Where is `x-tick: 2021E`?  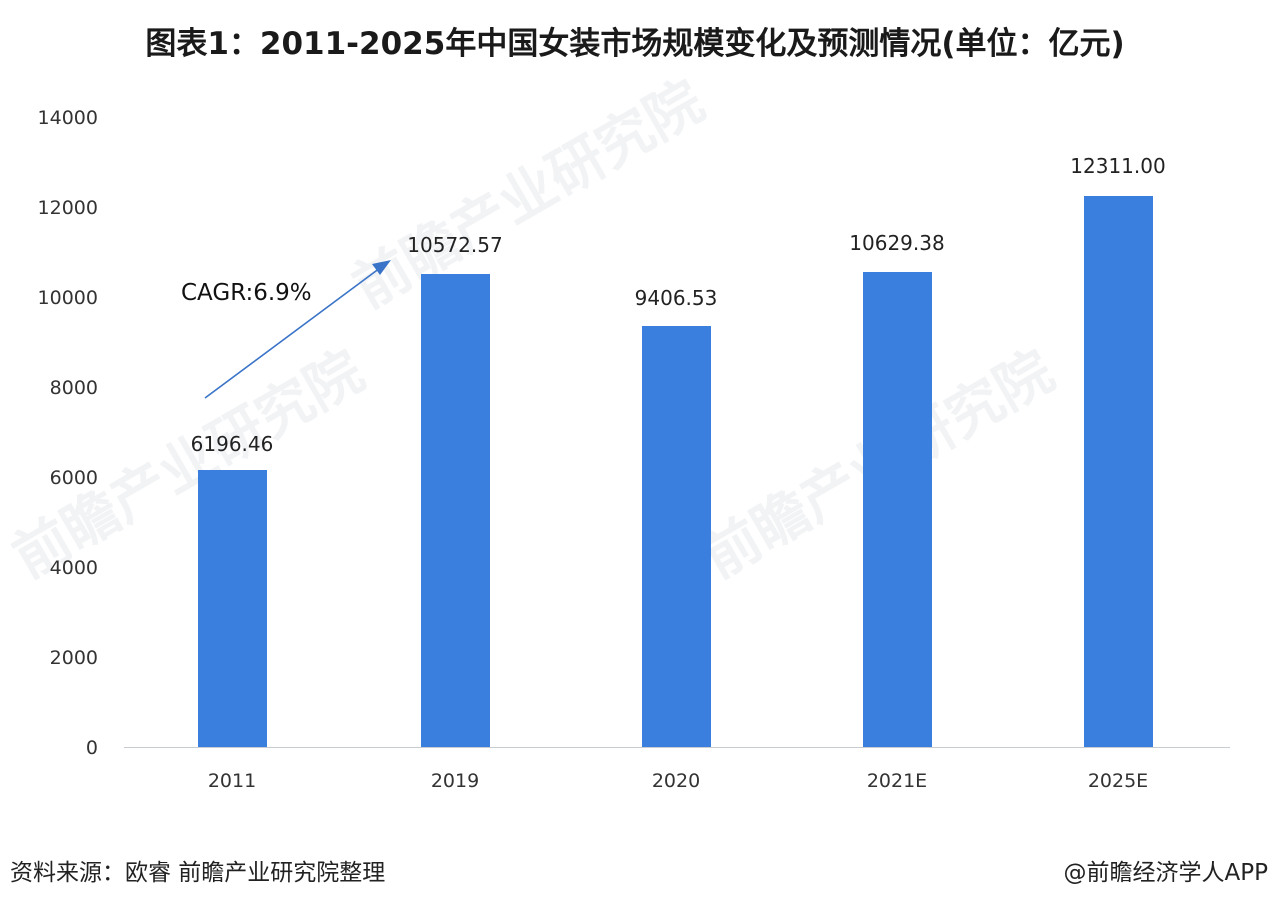 x-tick: 2021E is located at coordinates (897, 781).